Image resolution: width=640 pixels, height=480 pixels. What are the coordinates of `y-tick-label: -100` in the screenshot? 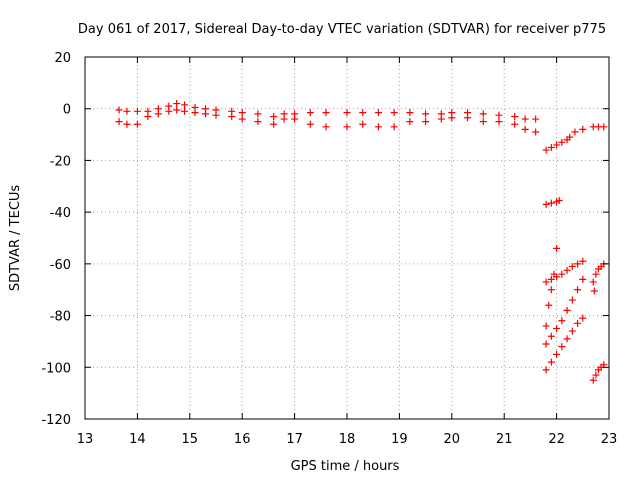 It's located at (56, 368).